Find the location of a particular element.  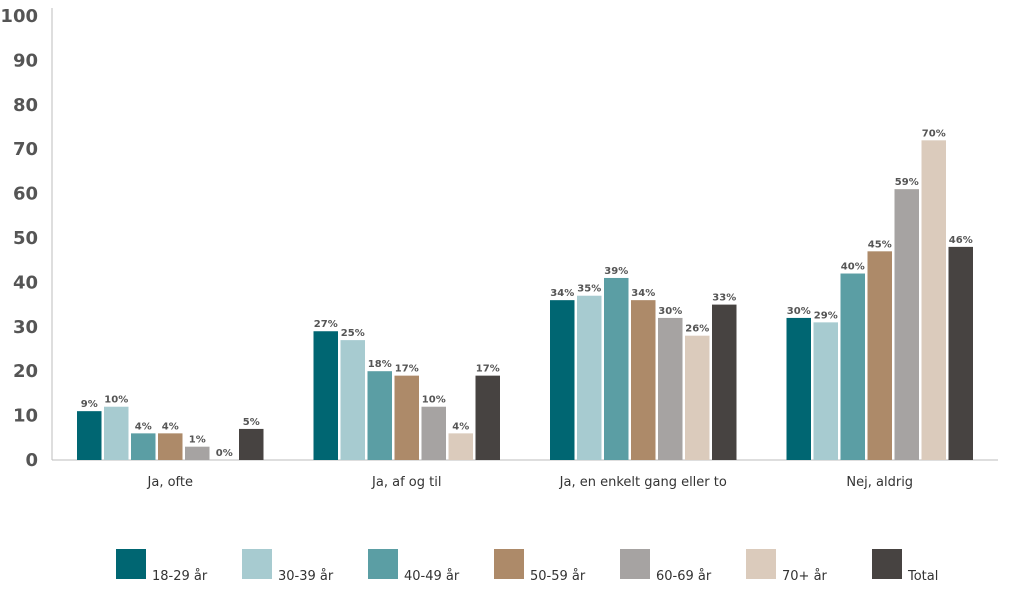

data-label: 45% is located at coordinates (880, 244).